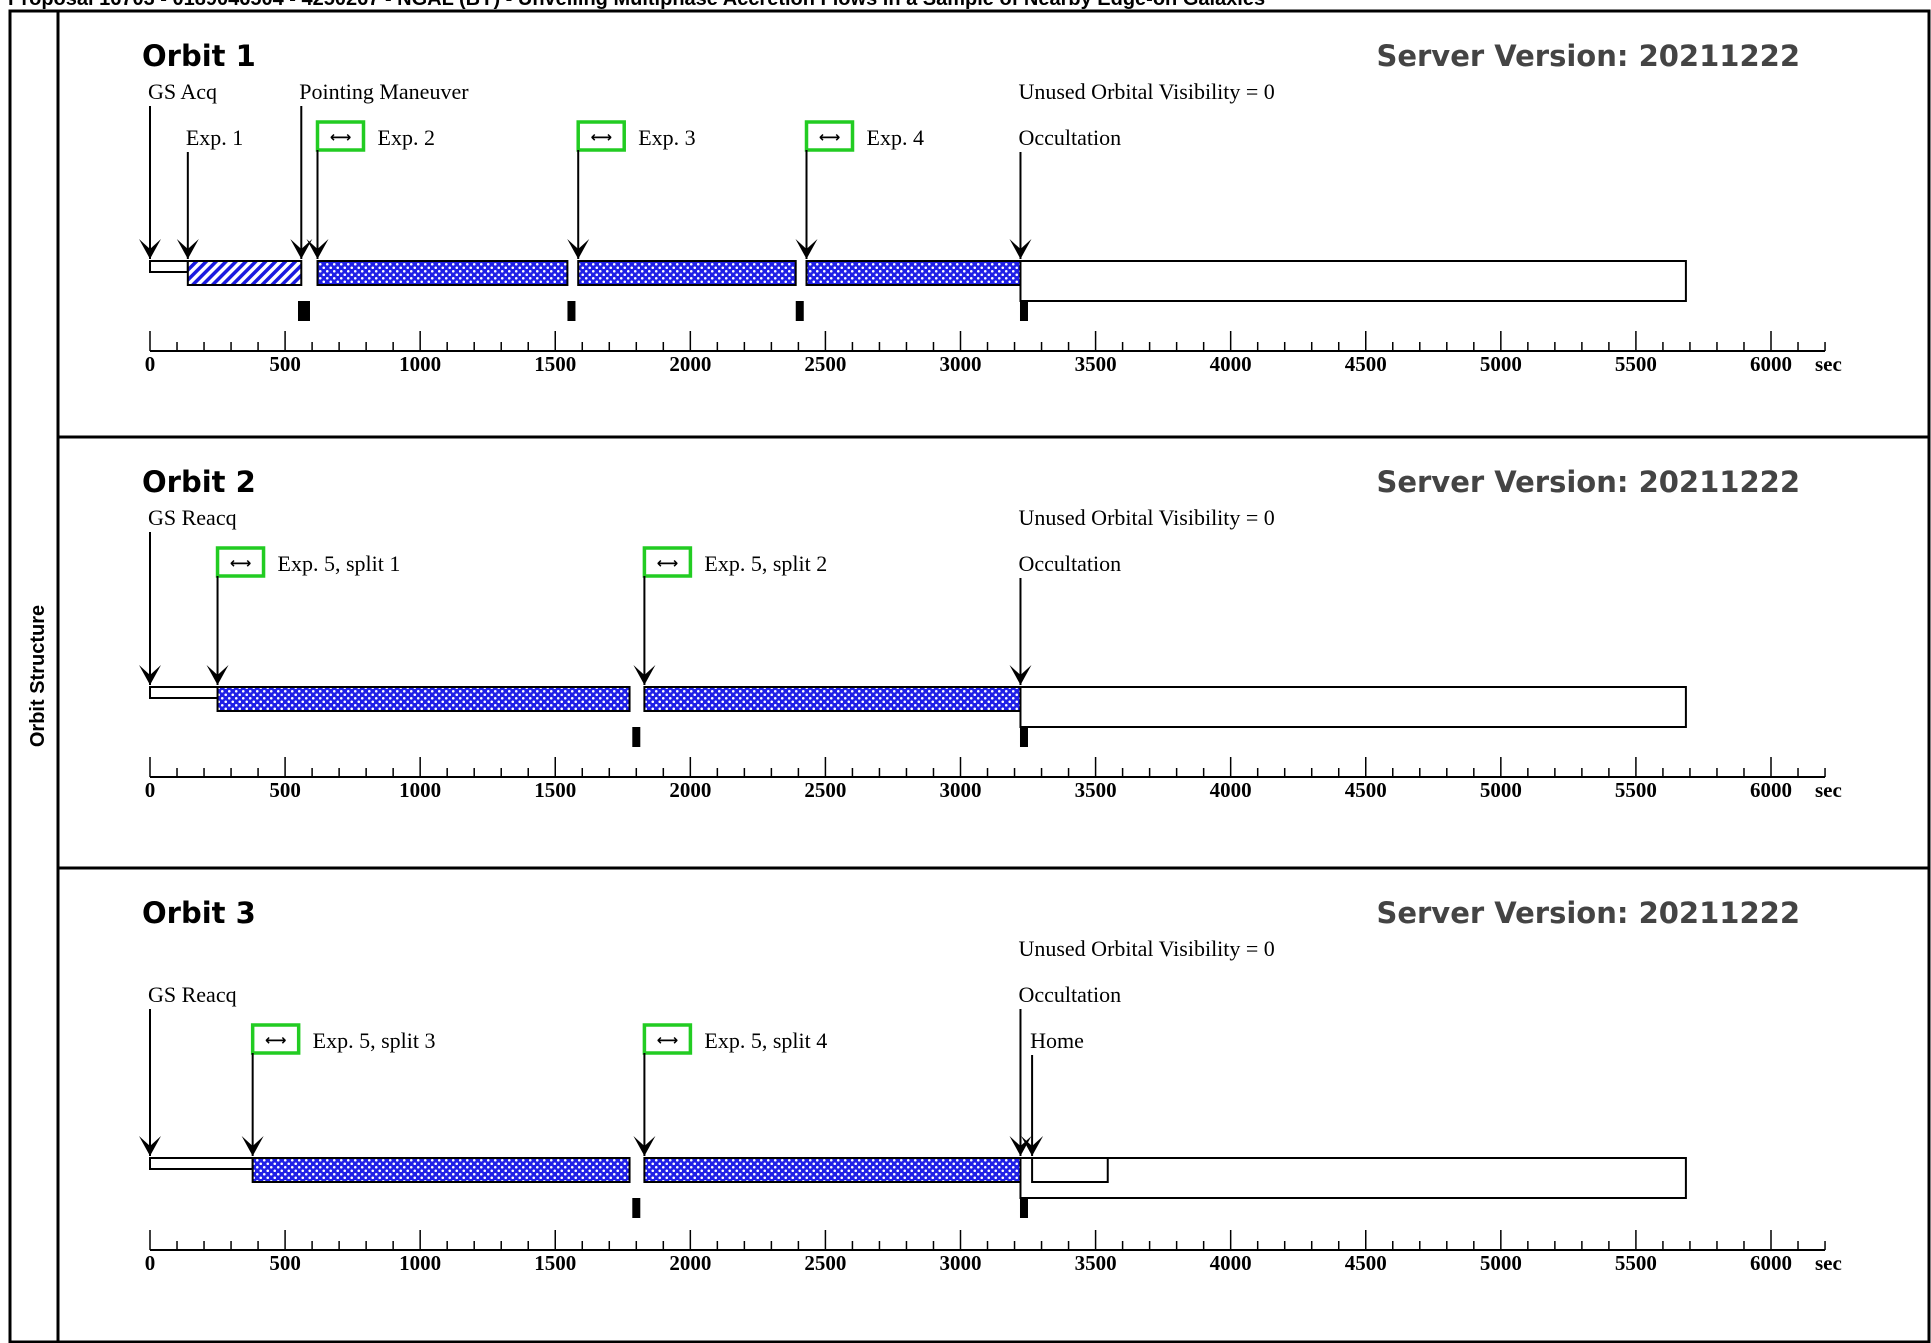  What do you see at coordinates (199, 913) in the screenshot?
I see `orbit-title: Orbit 3` at bounding box center [199, 913].